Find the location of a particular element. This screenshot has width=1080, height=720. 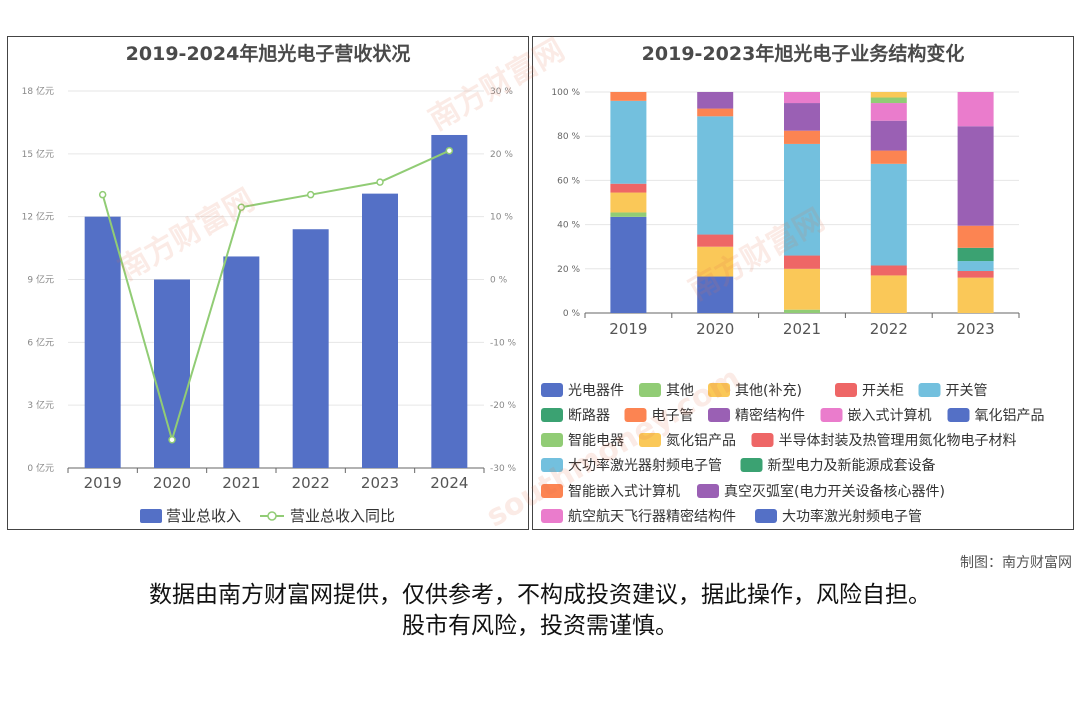

legend-label: 嵌入式计算机 is located at coordinates (890, 416).